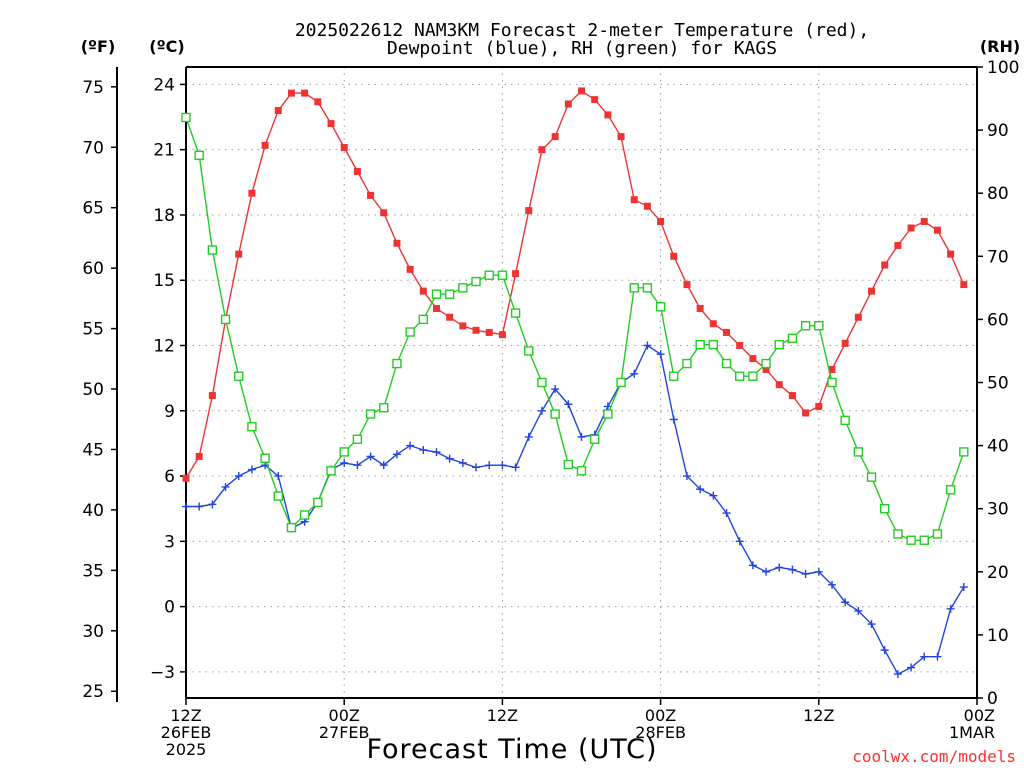 This screenshot has width=1024, height=768. I want to click on fahrenheit-tick-label: 70, so click(93, 148).